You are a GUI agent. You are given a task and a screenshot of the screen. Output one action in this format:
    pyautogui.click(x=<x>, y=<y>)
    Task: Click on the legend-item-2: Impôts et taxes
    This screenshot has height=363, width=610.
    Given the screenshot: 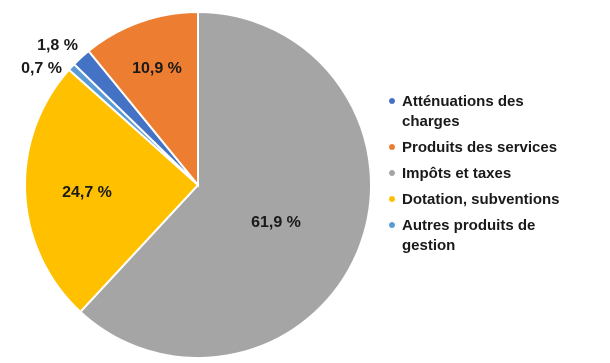 What is the action you would take?
    pyautogui.click(x=450, y=173)
    